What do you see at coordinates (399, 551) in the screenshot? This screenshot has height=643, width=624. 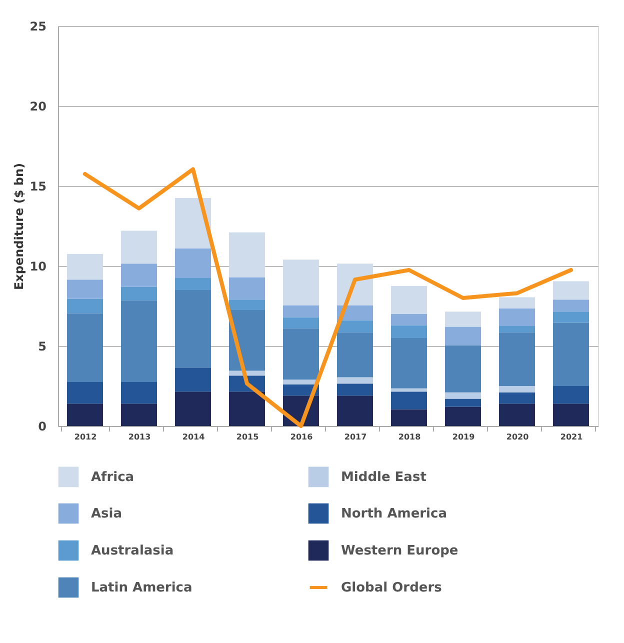 I see `legend-label: Western Europe` at bounding box center [399, 551].